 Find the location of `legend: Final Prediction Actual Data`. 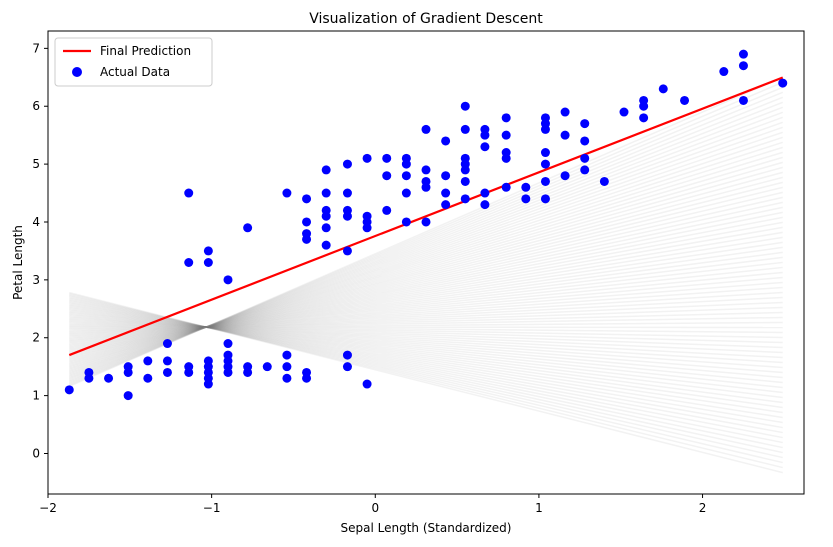

legend: Final Prediction Actual Data is located at coordinates (133, 62).